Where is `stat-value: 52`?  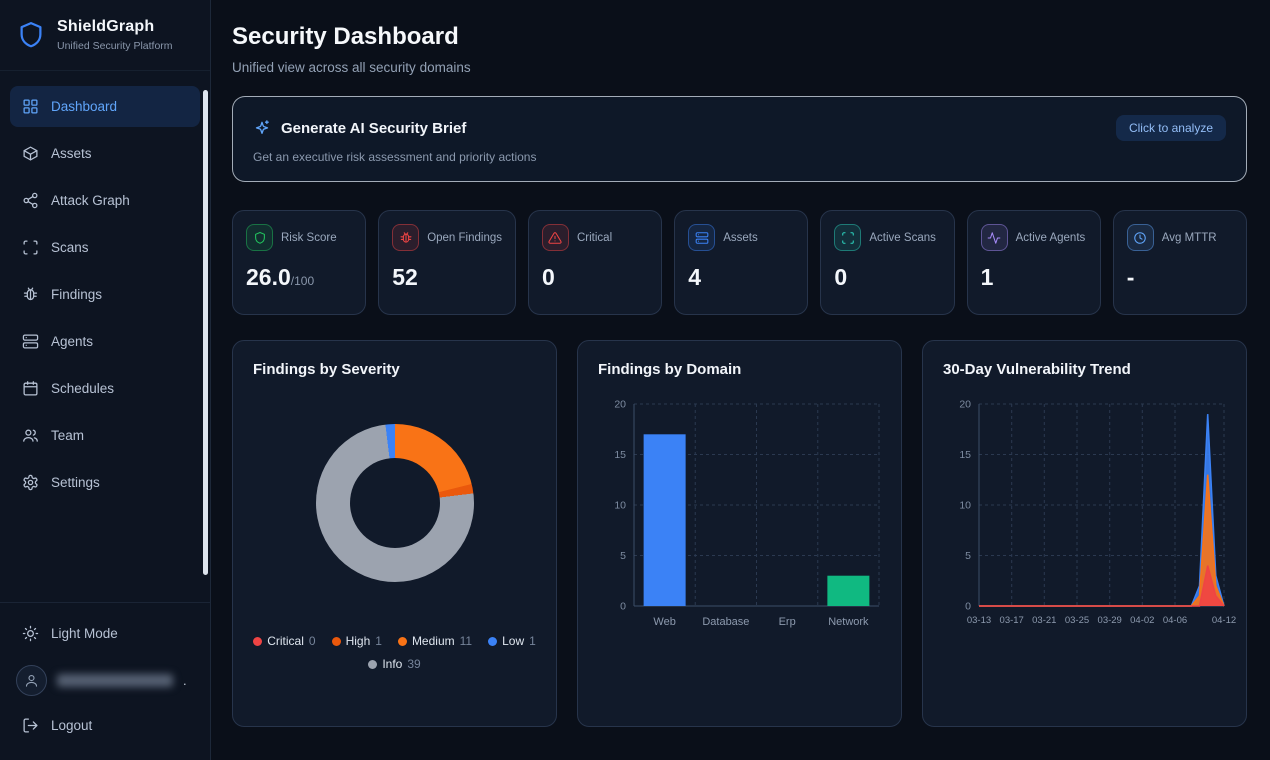 stat-value: 52 is located at coordinates (405, 277).